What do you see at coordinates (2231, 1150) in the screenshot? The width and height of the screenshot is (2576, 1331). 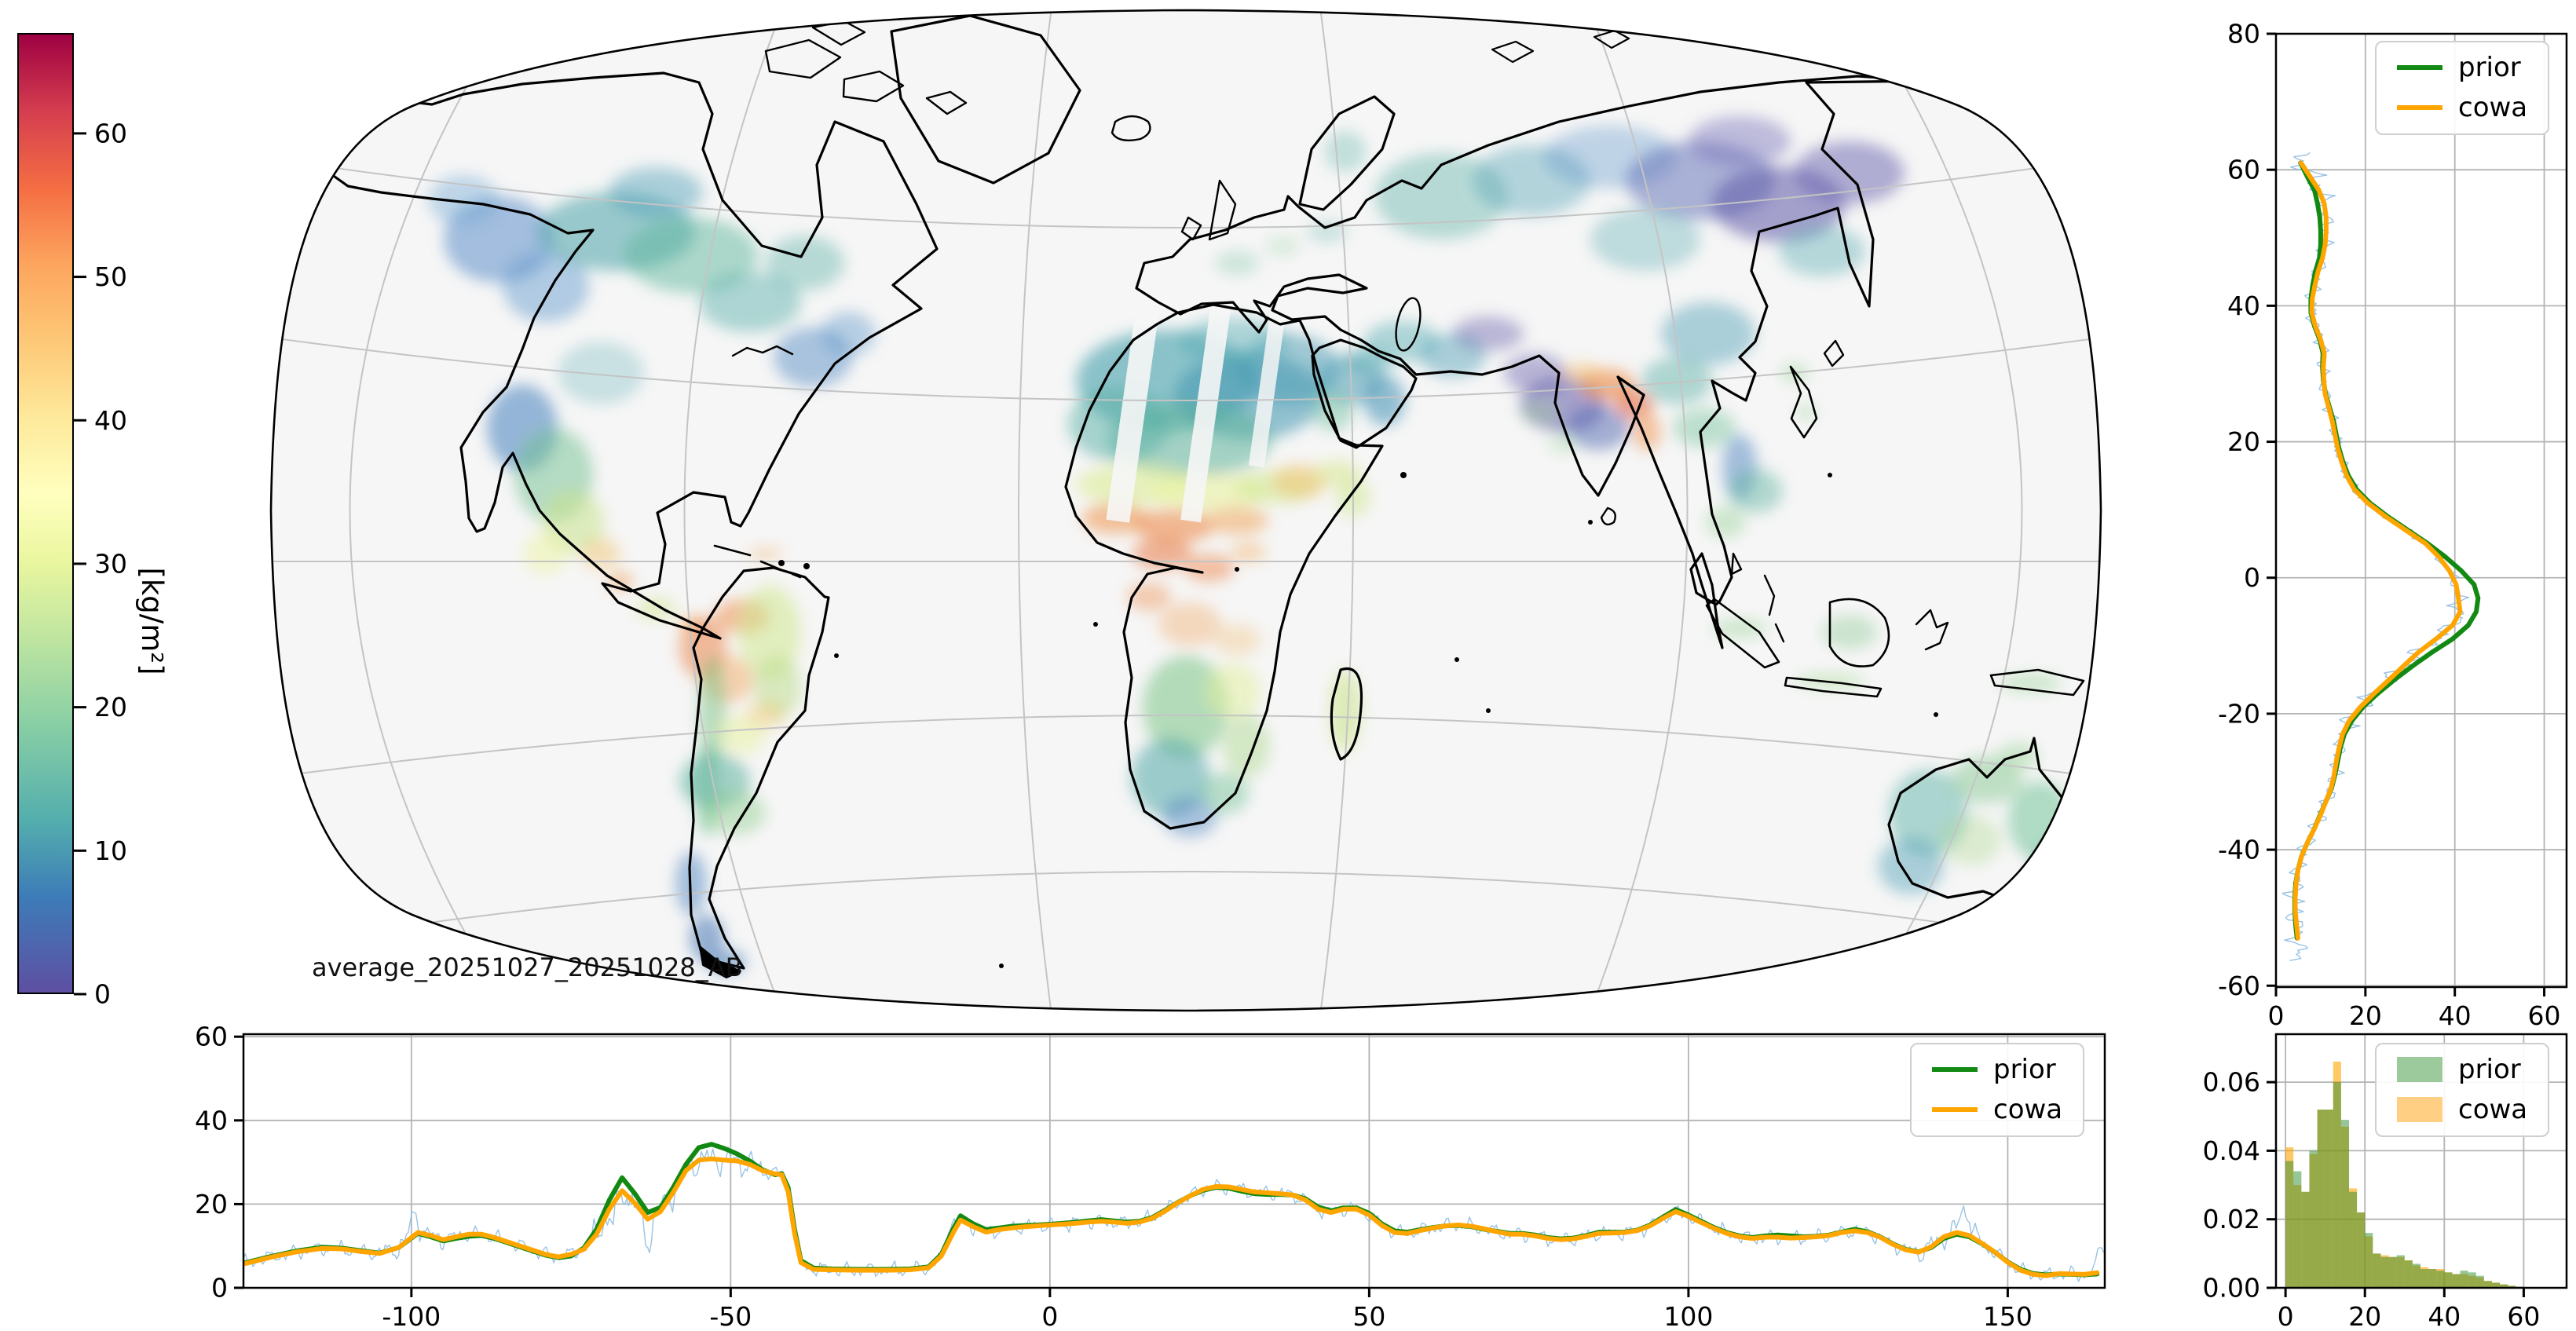 I see `svg-text: 0.04` at bounding box center [2231, 1150].